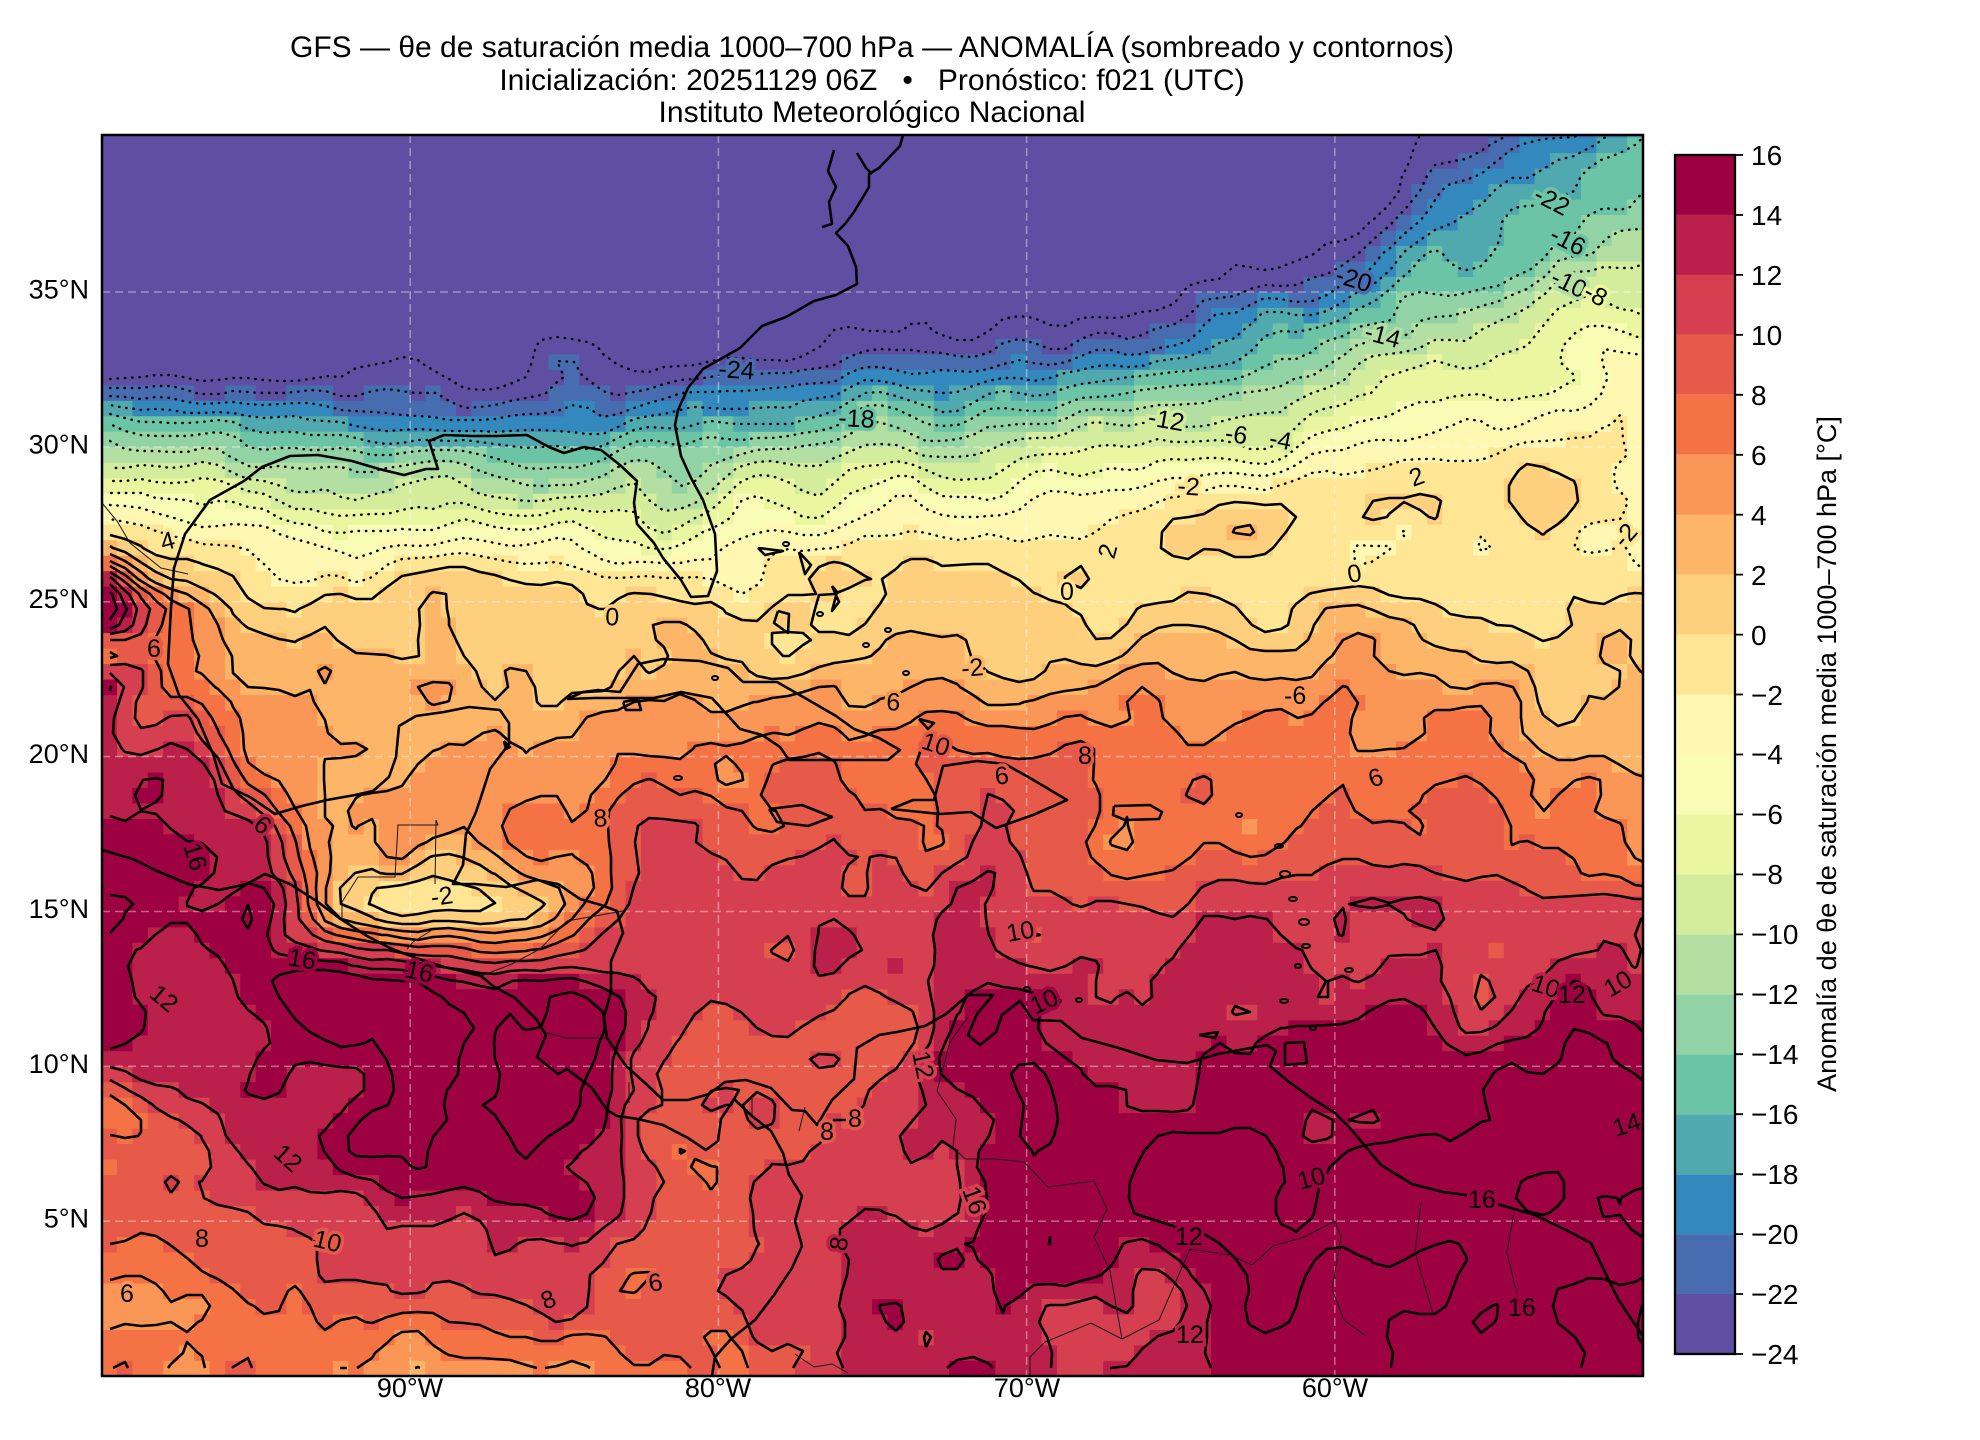 The height and width of the screenshot is (1440, 1980). What do you see at coordinates (1766, 215) in the screenshot?
I see `svg-text: 14` at bounding box center [1766, 215].